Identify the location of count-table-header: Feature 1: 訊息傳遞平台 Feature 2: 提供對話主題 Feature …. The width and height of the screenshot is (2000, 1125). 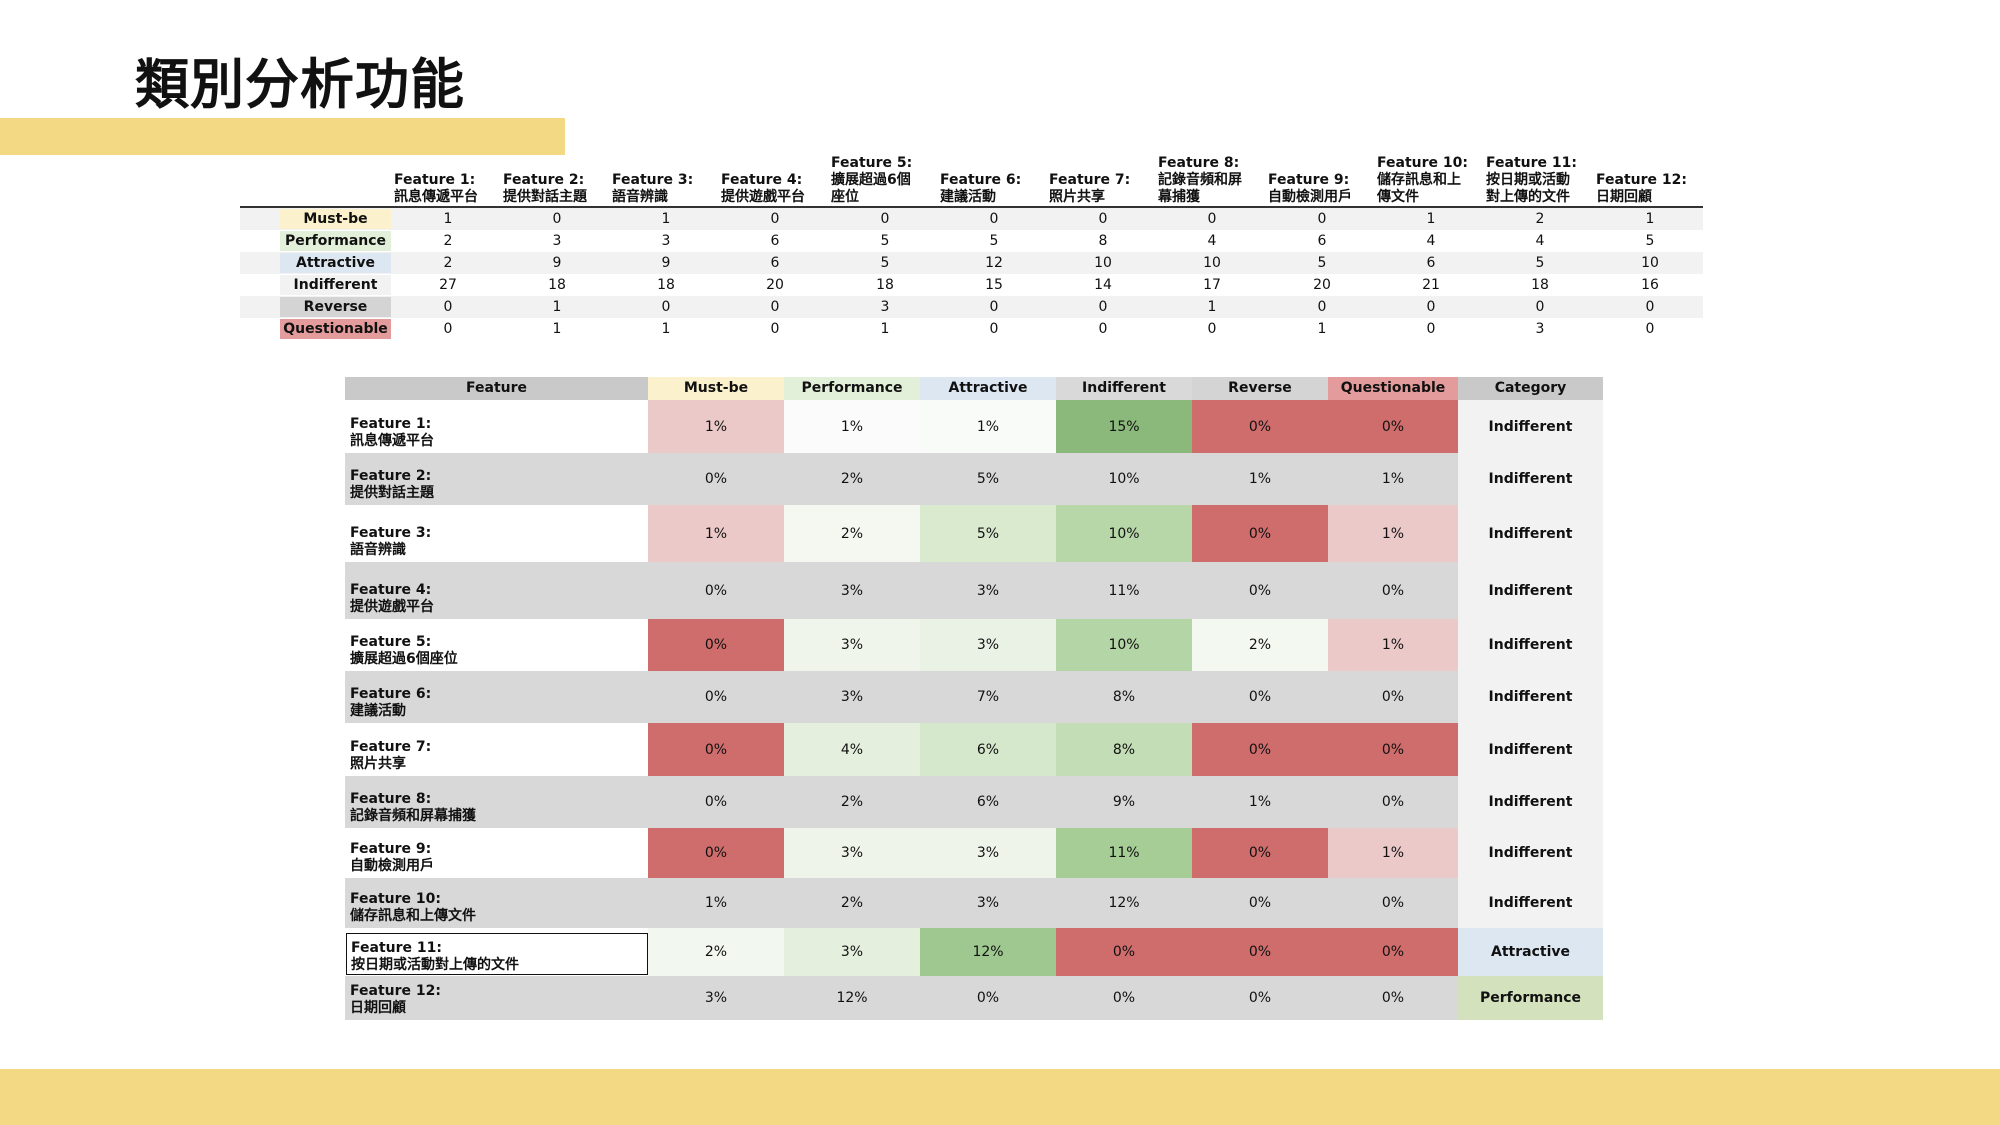
(971, 179).